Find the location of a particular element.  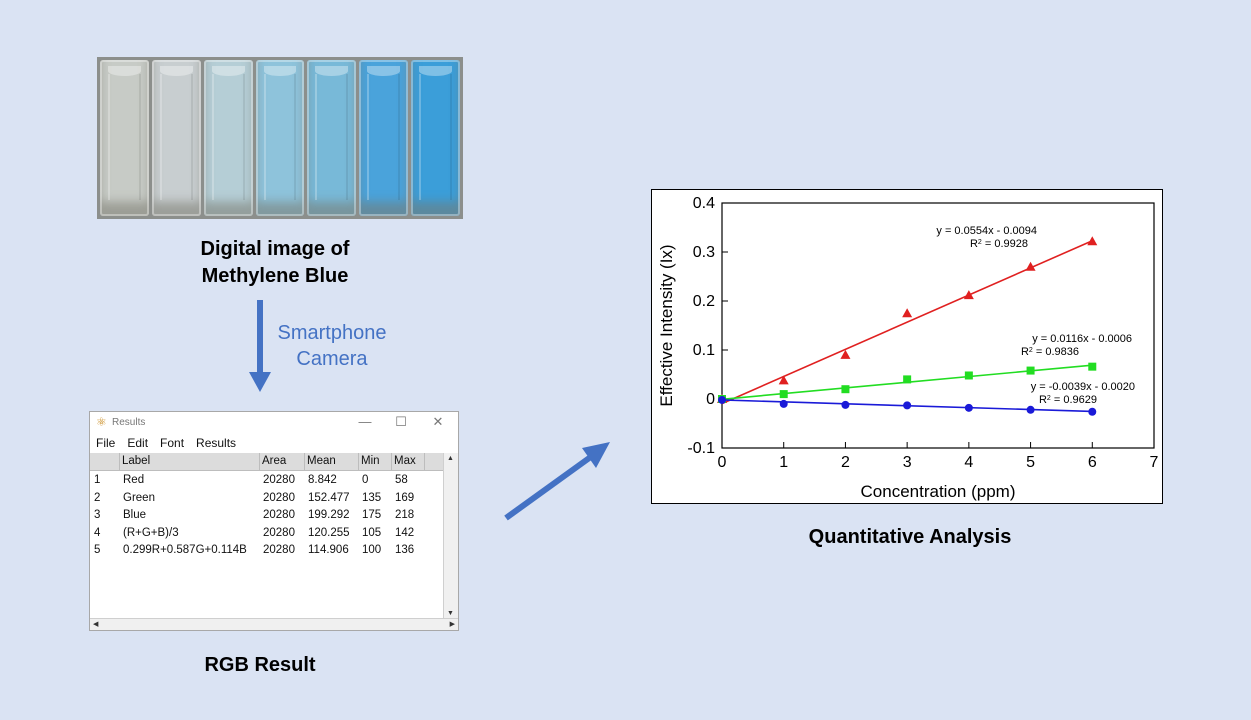

horizontal-scrollbar: ◀ ▶ is located at coordinates (274, 624).